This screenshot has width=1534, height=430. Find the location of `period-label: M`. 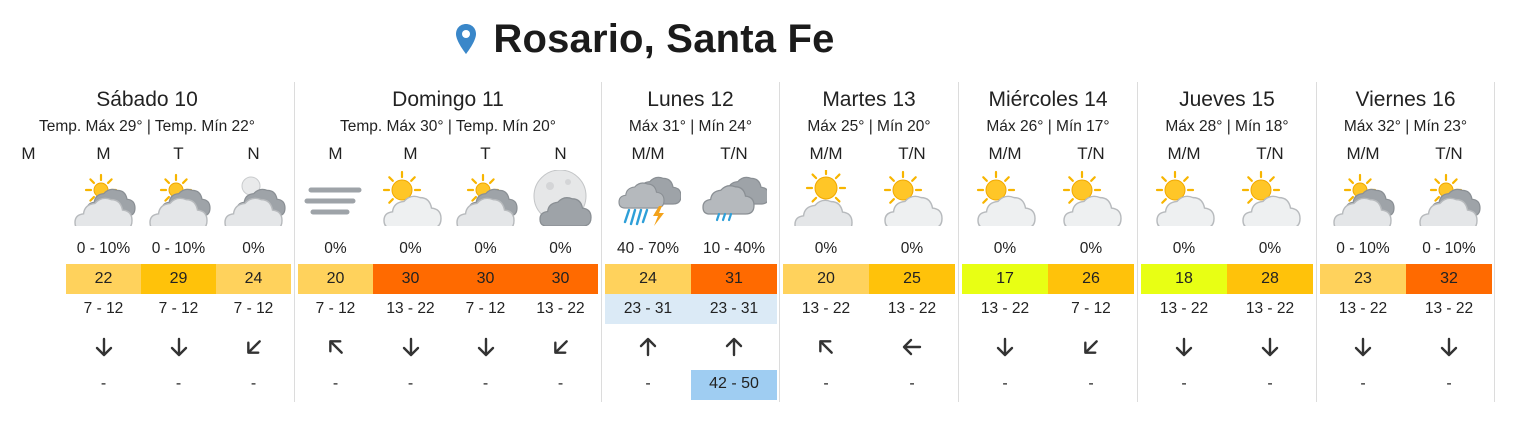

period-label: M is located at coordinates (28, 153).